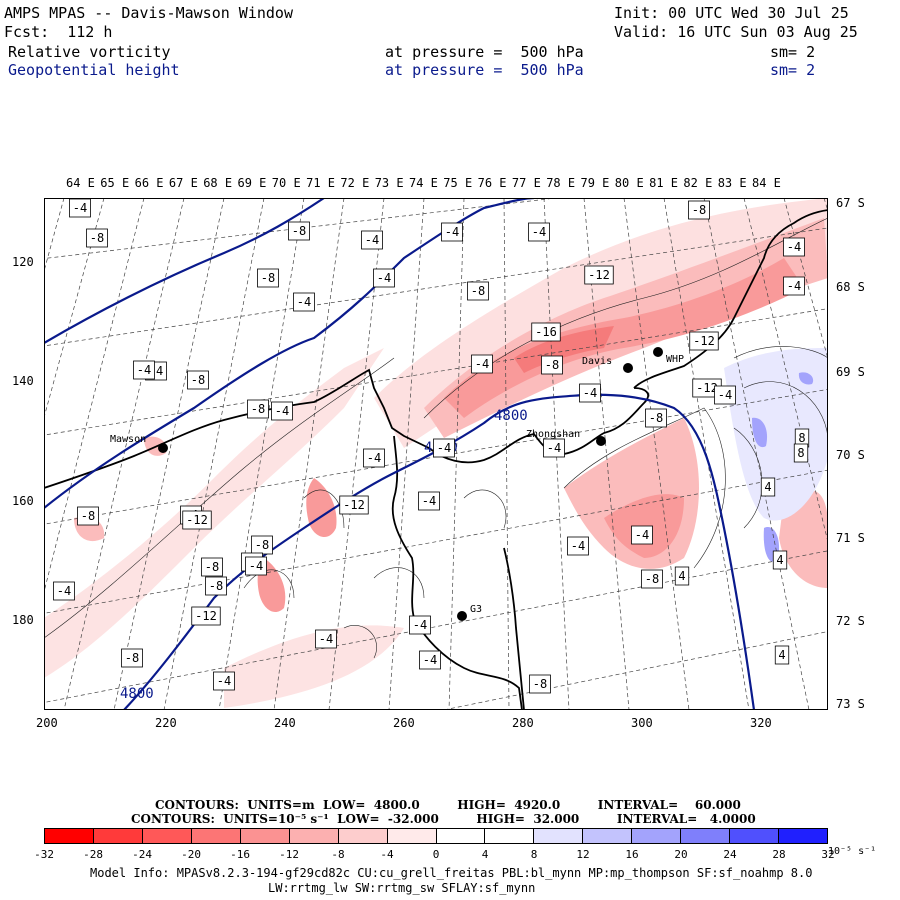  Describe the element at coordinates (89, 52) in the screenshot. I see `field1-name: Relative vorticity` at that location.